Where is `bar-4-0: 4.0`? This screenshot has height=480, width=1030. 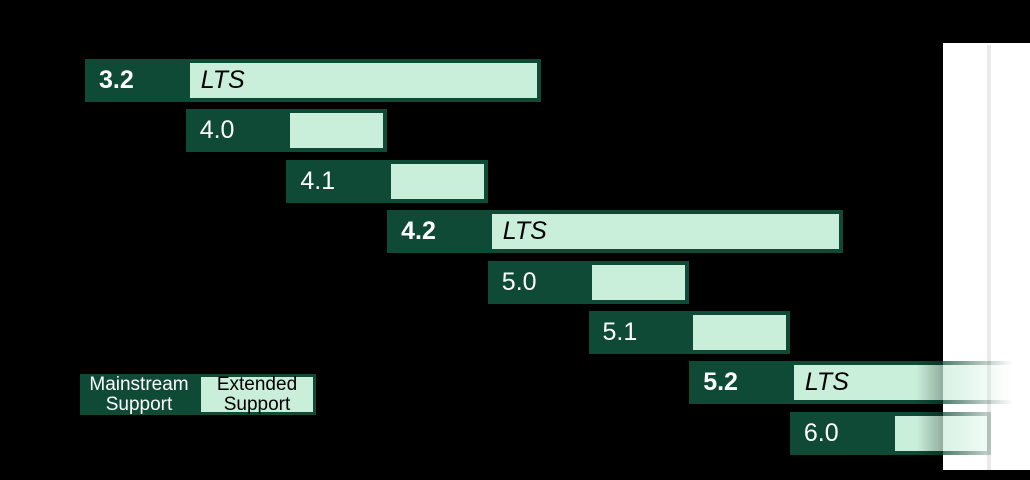
bar-4-0: 4.0 is located at coordinates (286, 131).